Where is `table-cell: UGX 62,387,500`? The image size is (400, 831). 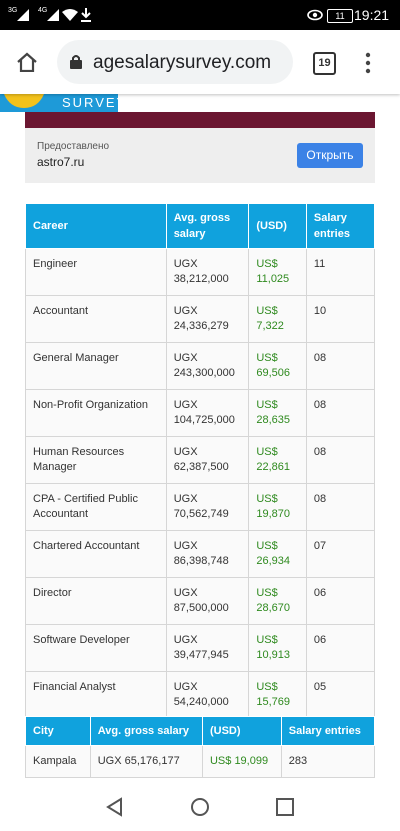
table-cell: UGX 62,387,500 is located at coordinates (207, 460).